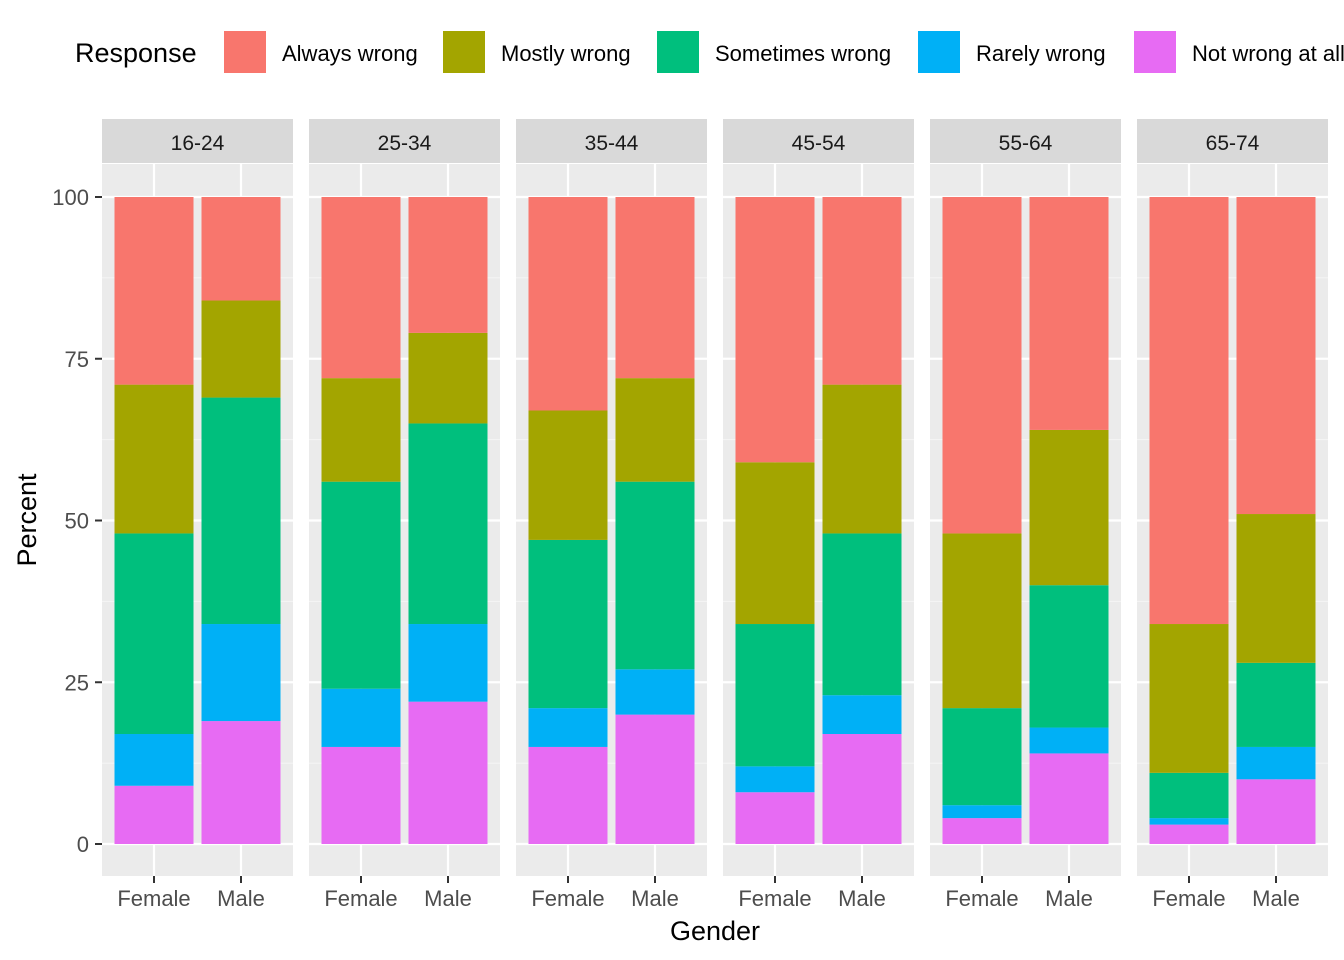 This screenshot has width=1344, height=960. Describe the element at coordinates (862, 789) in the screenshot. I see `bar-segment-45-54-male-not-wrong-at-all` at that location.